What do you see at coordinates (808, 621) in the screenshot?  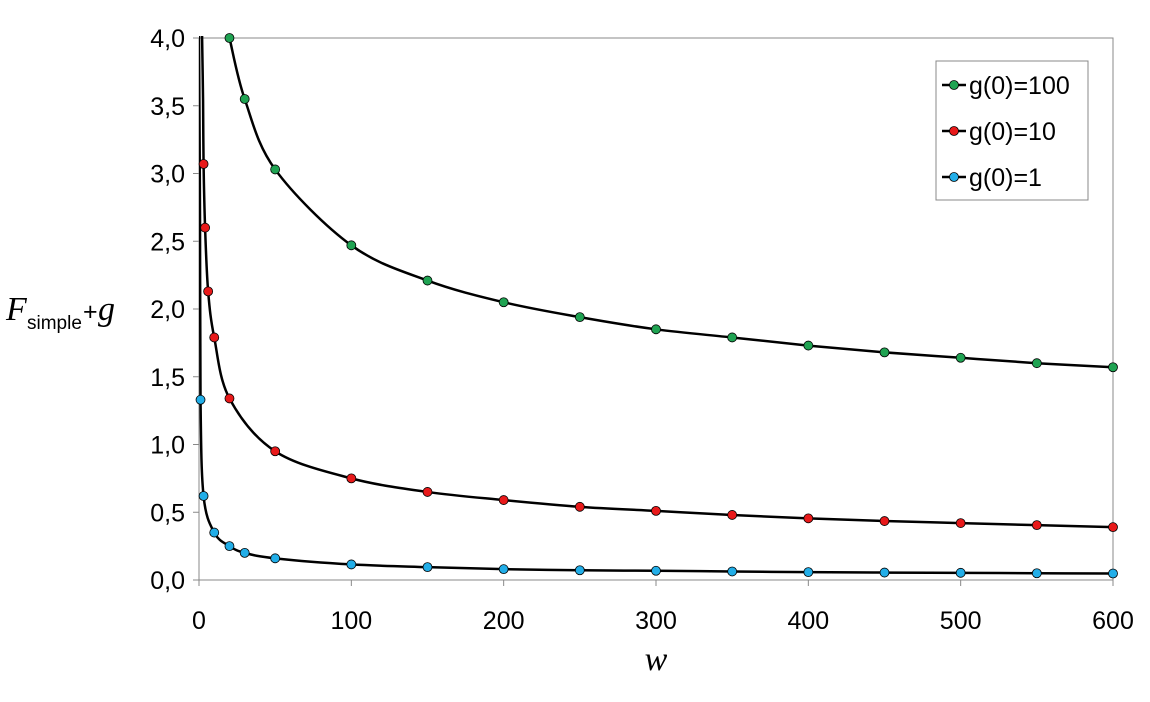 I see `x-tick-label: 400` at bounding box center [808, 621].